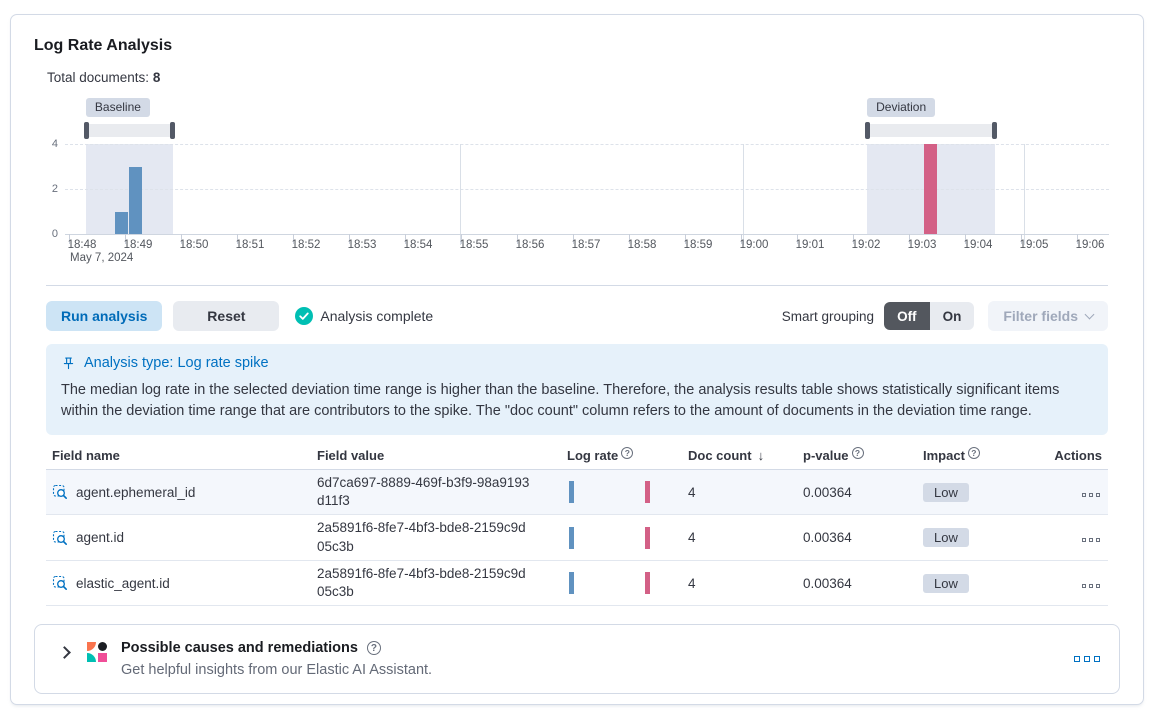 The width and height of the screenshot is (1155, 719). What do you see at coordinates (978, 245) in the screenshot?
I see `x-tick-label: 19:04` at bounding box center [978, 245].